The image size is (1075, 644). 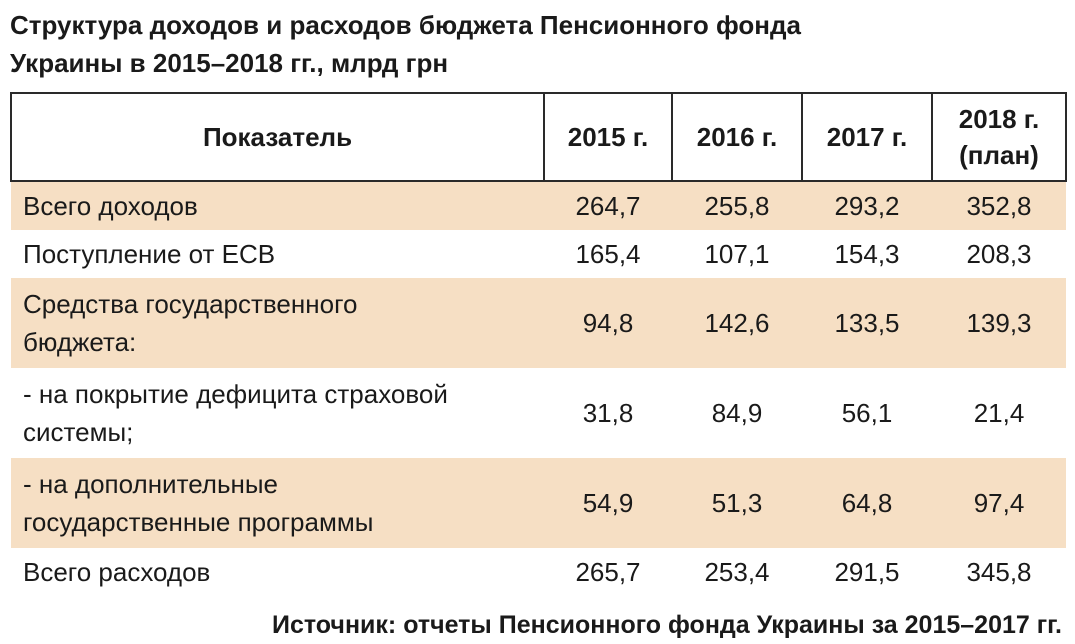 What do you see at coordinates (867, 323) in the screenshot?
I see `cell-2017: 133,5` at bounding box center [867, 323].